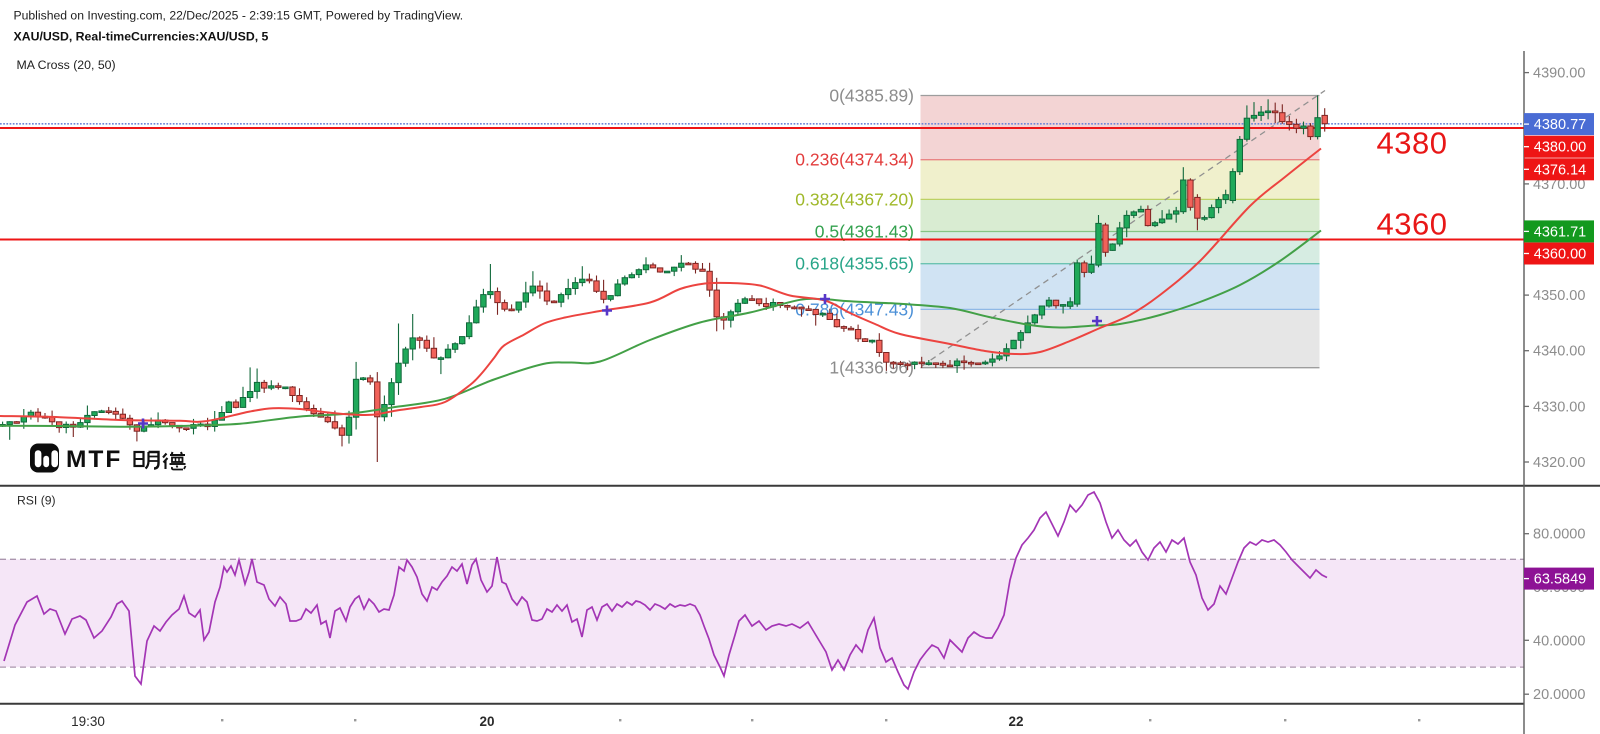 The height and width of the screenshot is (734, 1600). I want to click on svg-text: 20, so click(486, 721).